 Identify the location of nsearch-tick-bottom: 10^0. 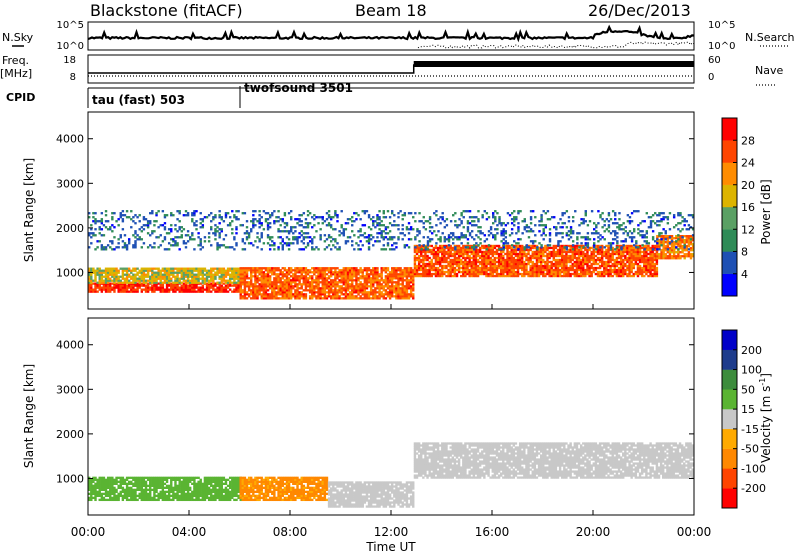
(721, 46).